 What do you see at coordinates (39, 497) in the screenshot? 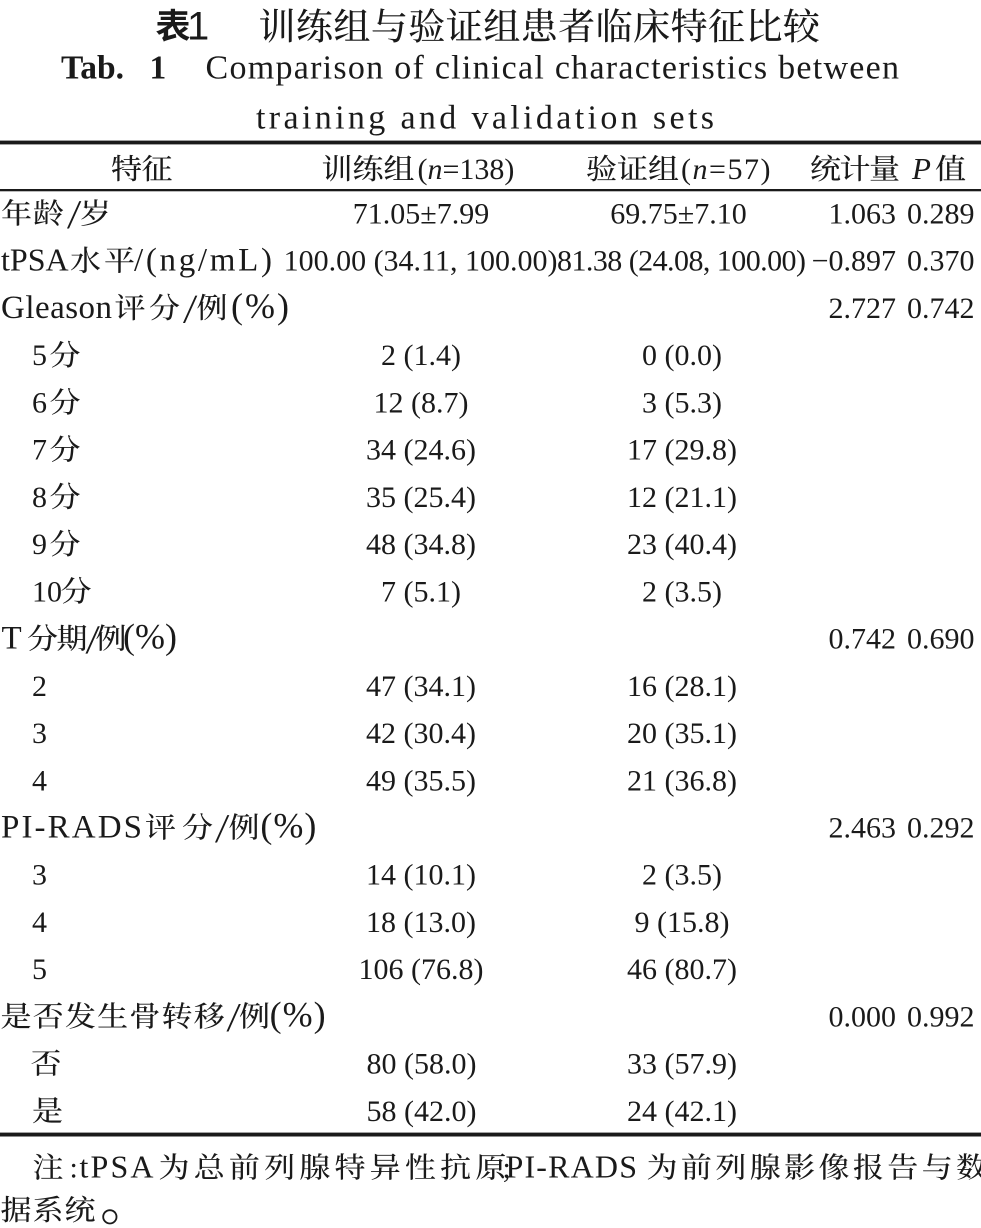
I see `svg-text: 8` at bounding box center [39, 497].